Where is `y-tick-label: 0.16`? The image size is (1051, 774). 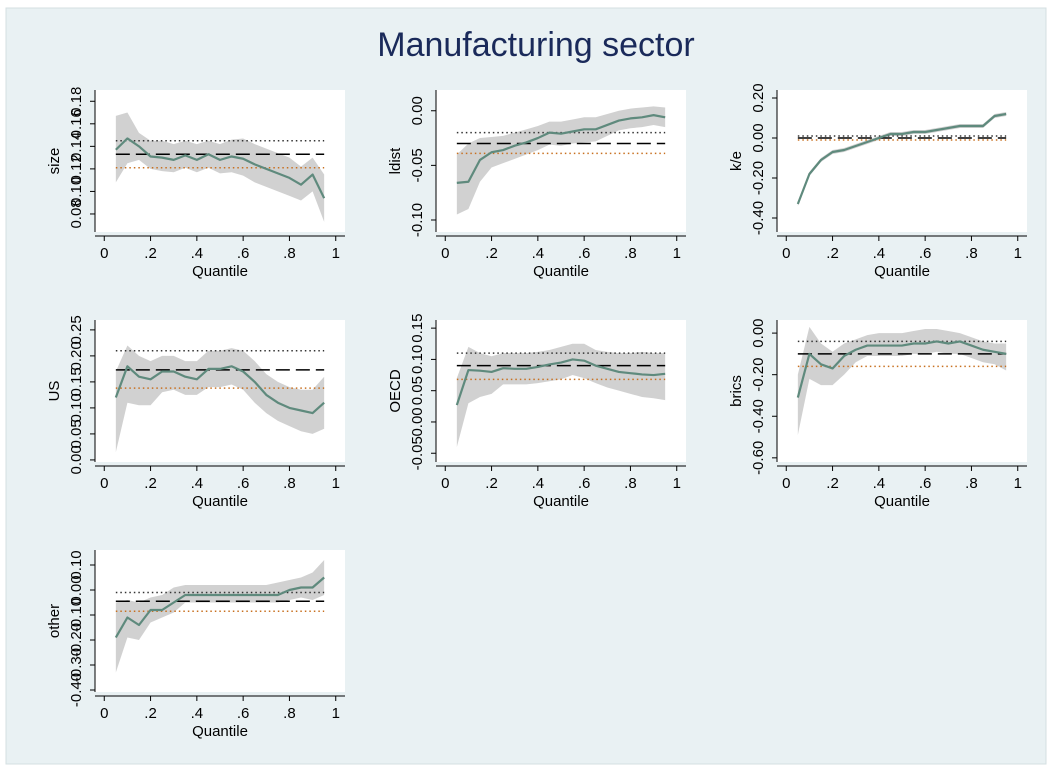
y-tick-label: 0.16 is located at coordinates (76, 123).